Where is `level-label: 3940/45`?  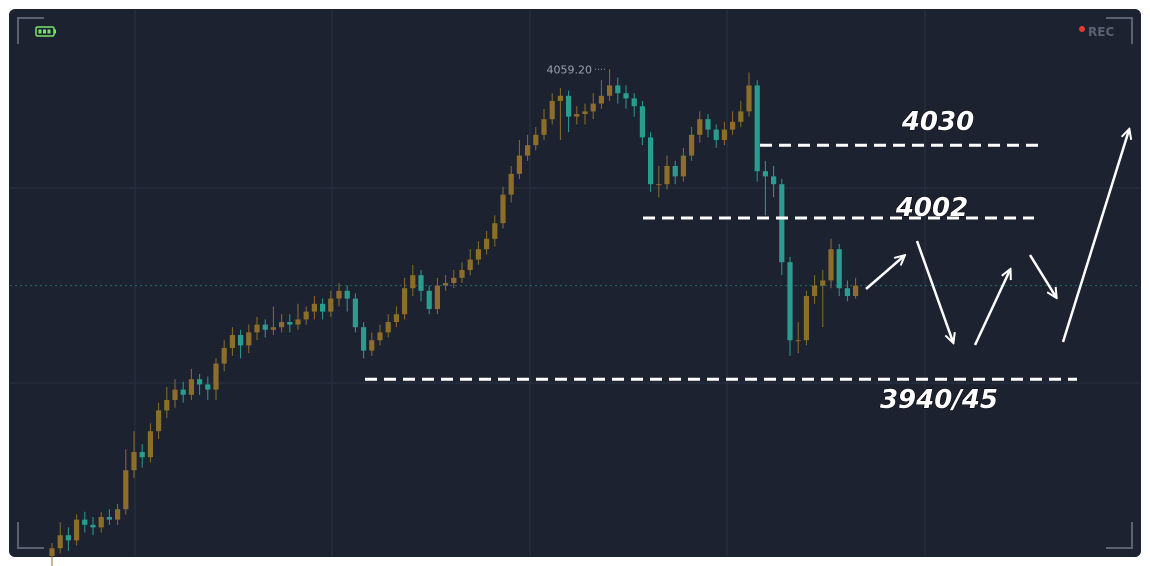
level-label: 3940/45 is located at coordinates (939, 400).